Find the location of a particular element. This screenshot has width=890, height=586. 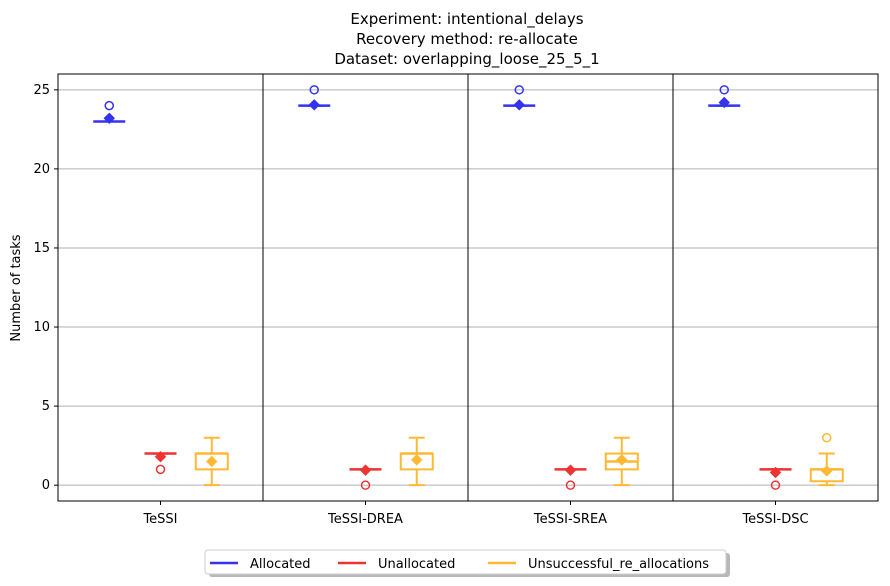

y-tick-label: 15 is located at coordinates (41, 248).